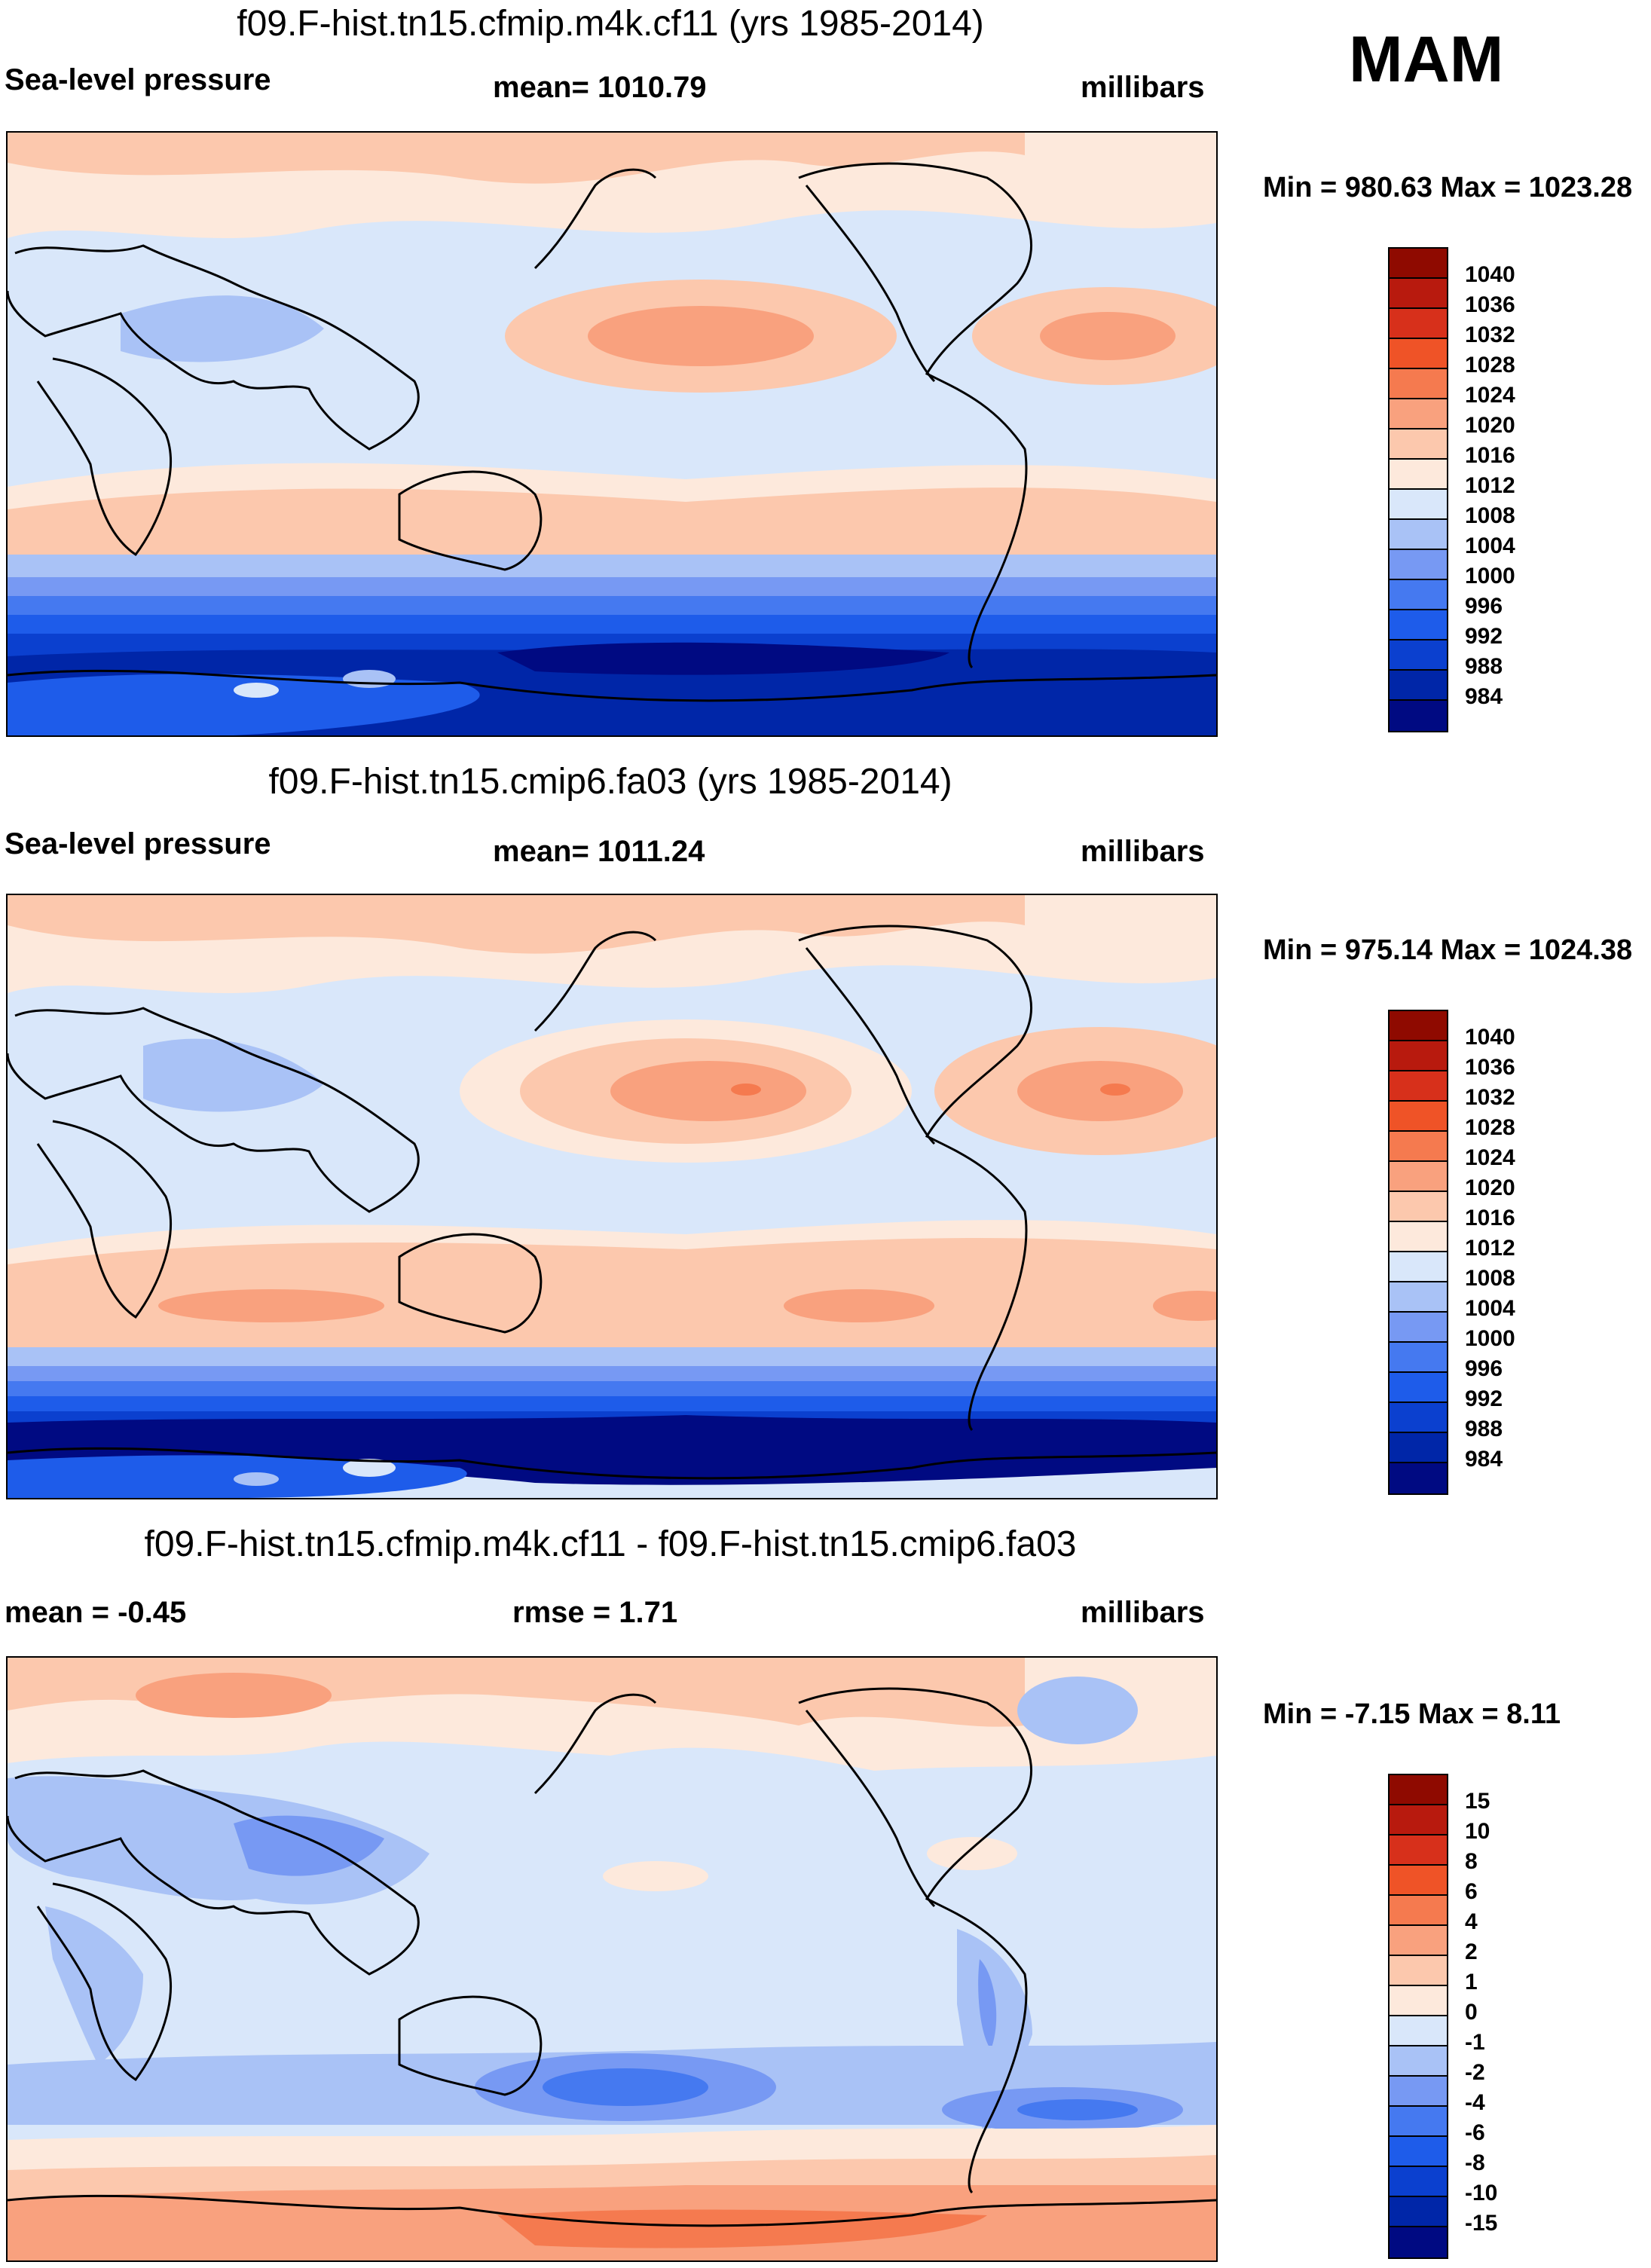 This screenshot has height=2268, width=1651. I want to click on panel-3-mean-label: mean = -0.45, so click(96, 1612).